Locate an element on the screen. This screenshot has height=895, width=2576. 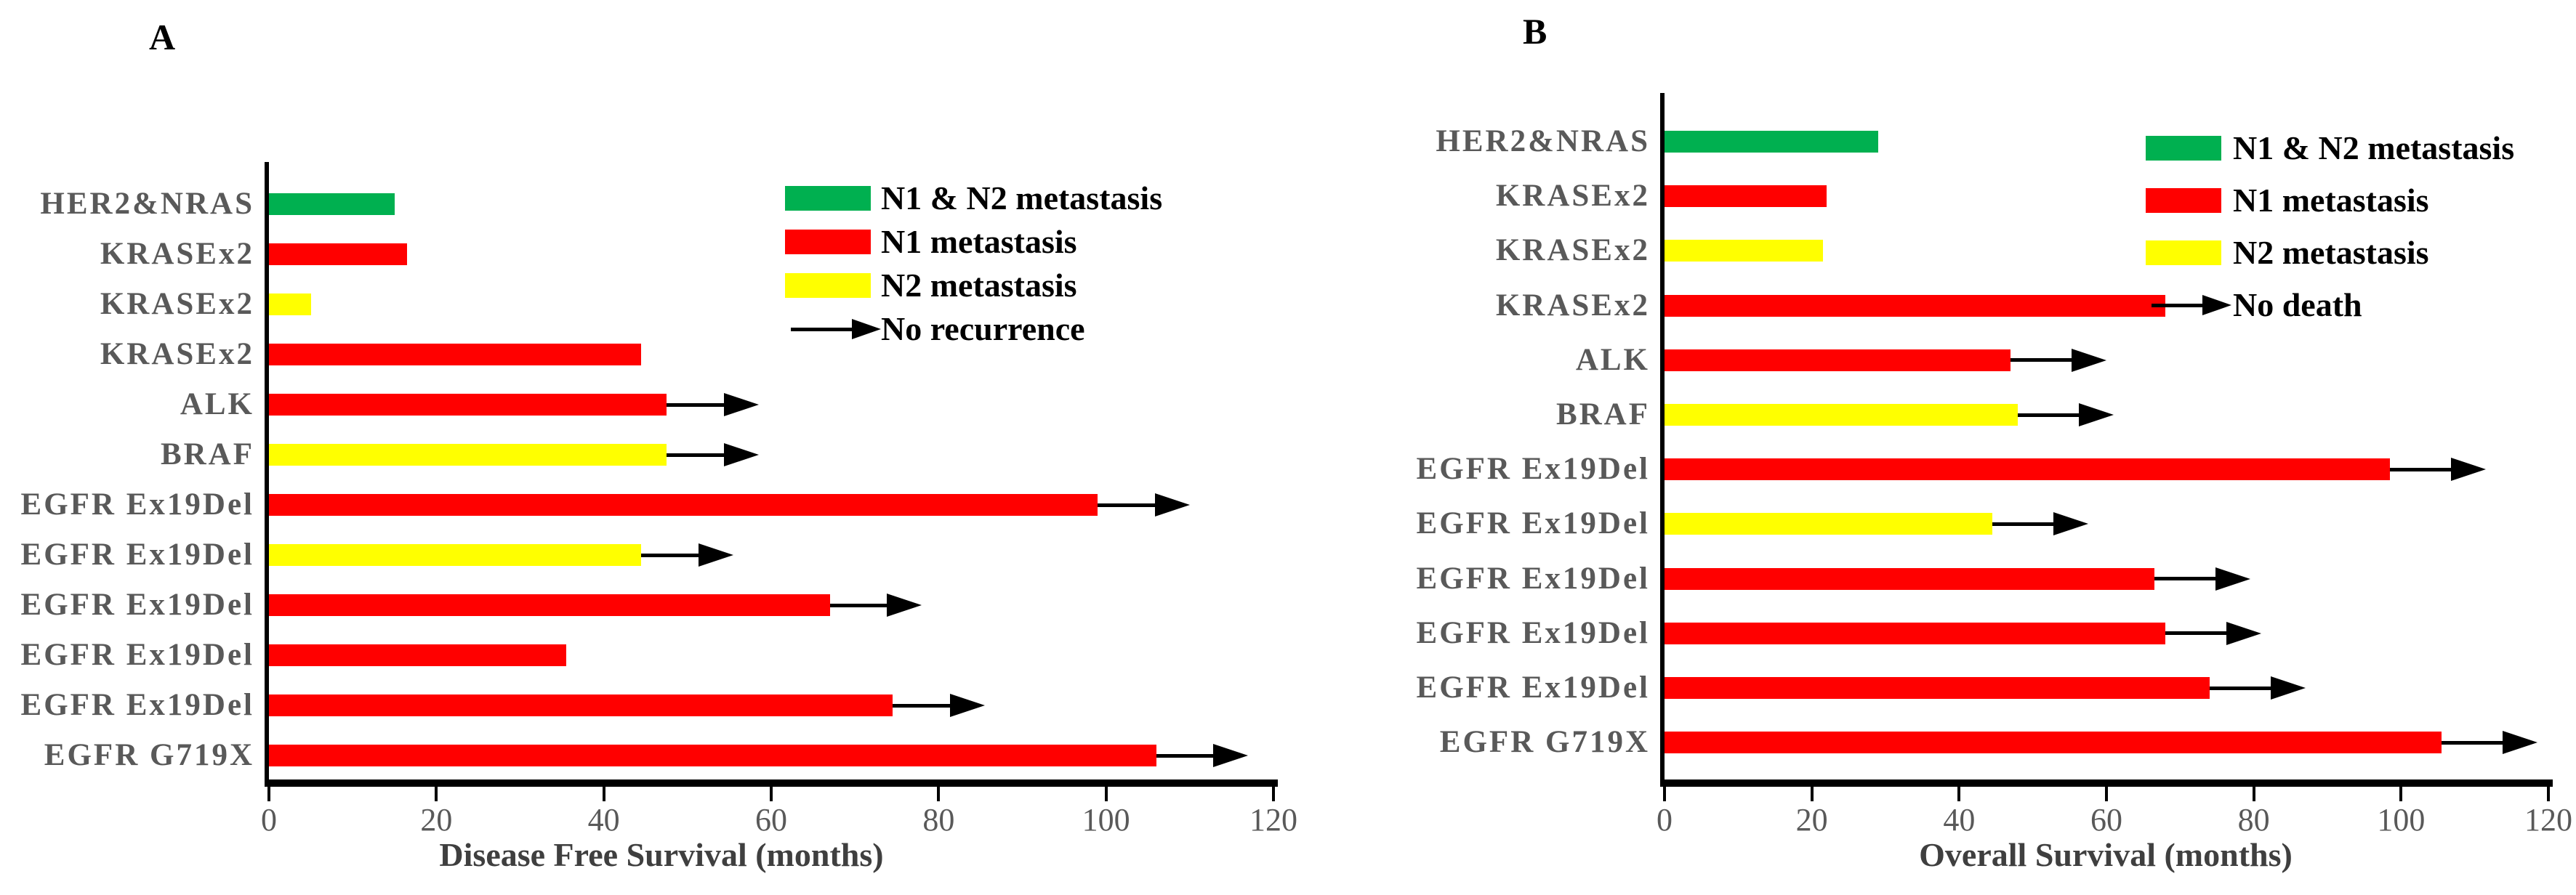
legend-arrow-head is located at coordinates (866, 329).